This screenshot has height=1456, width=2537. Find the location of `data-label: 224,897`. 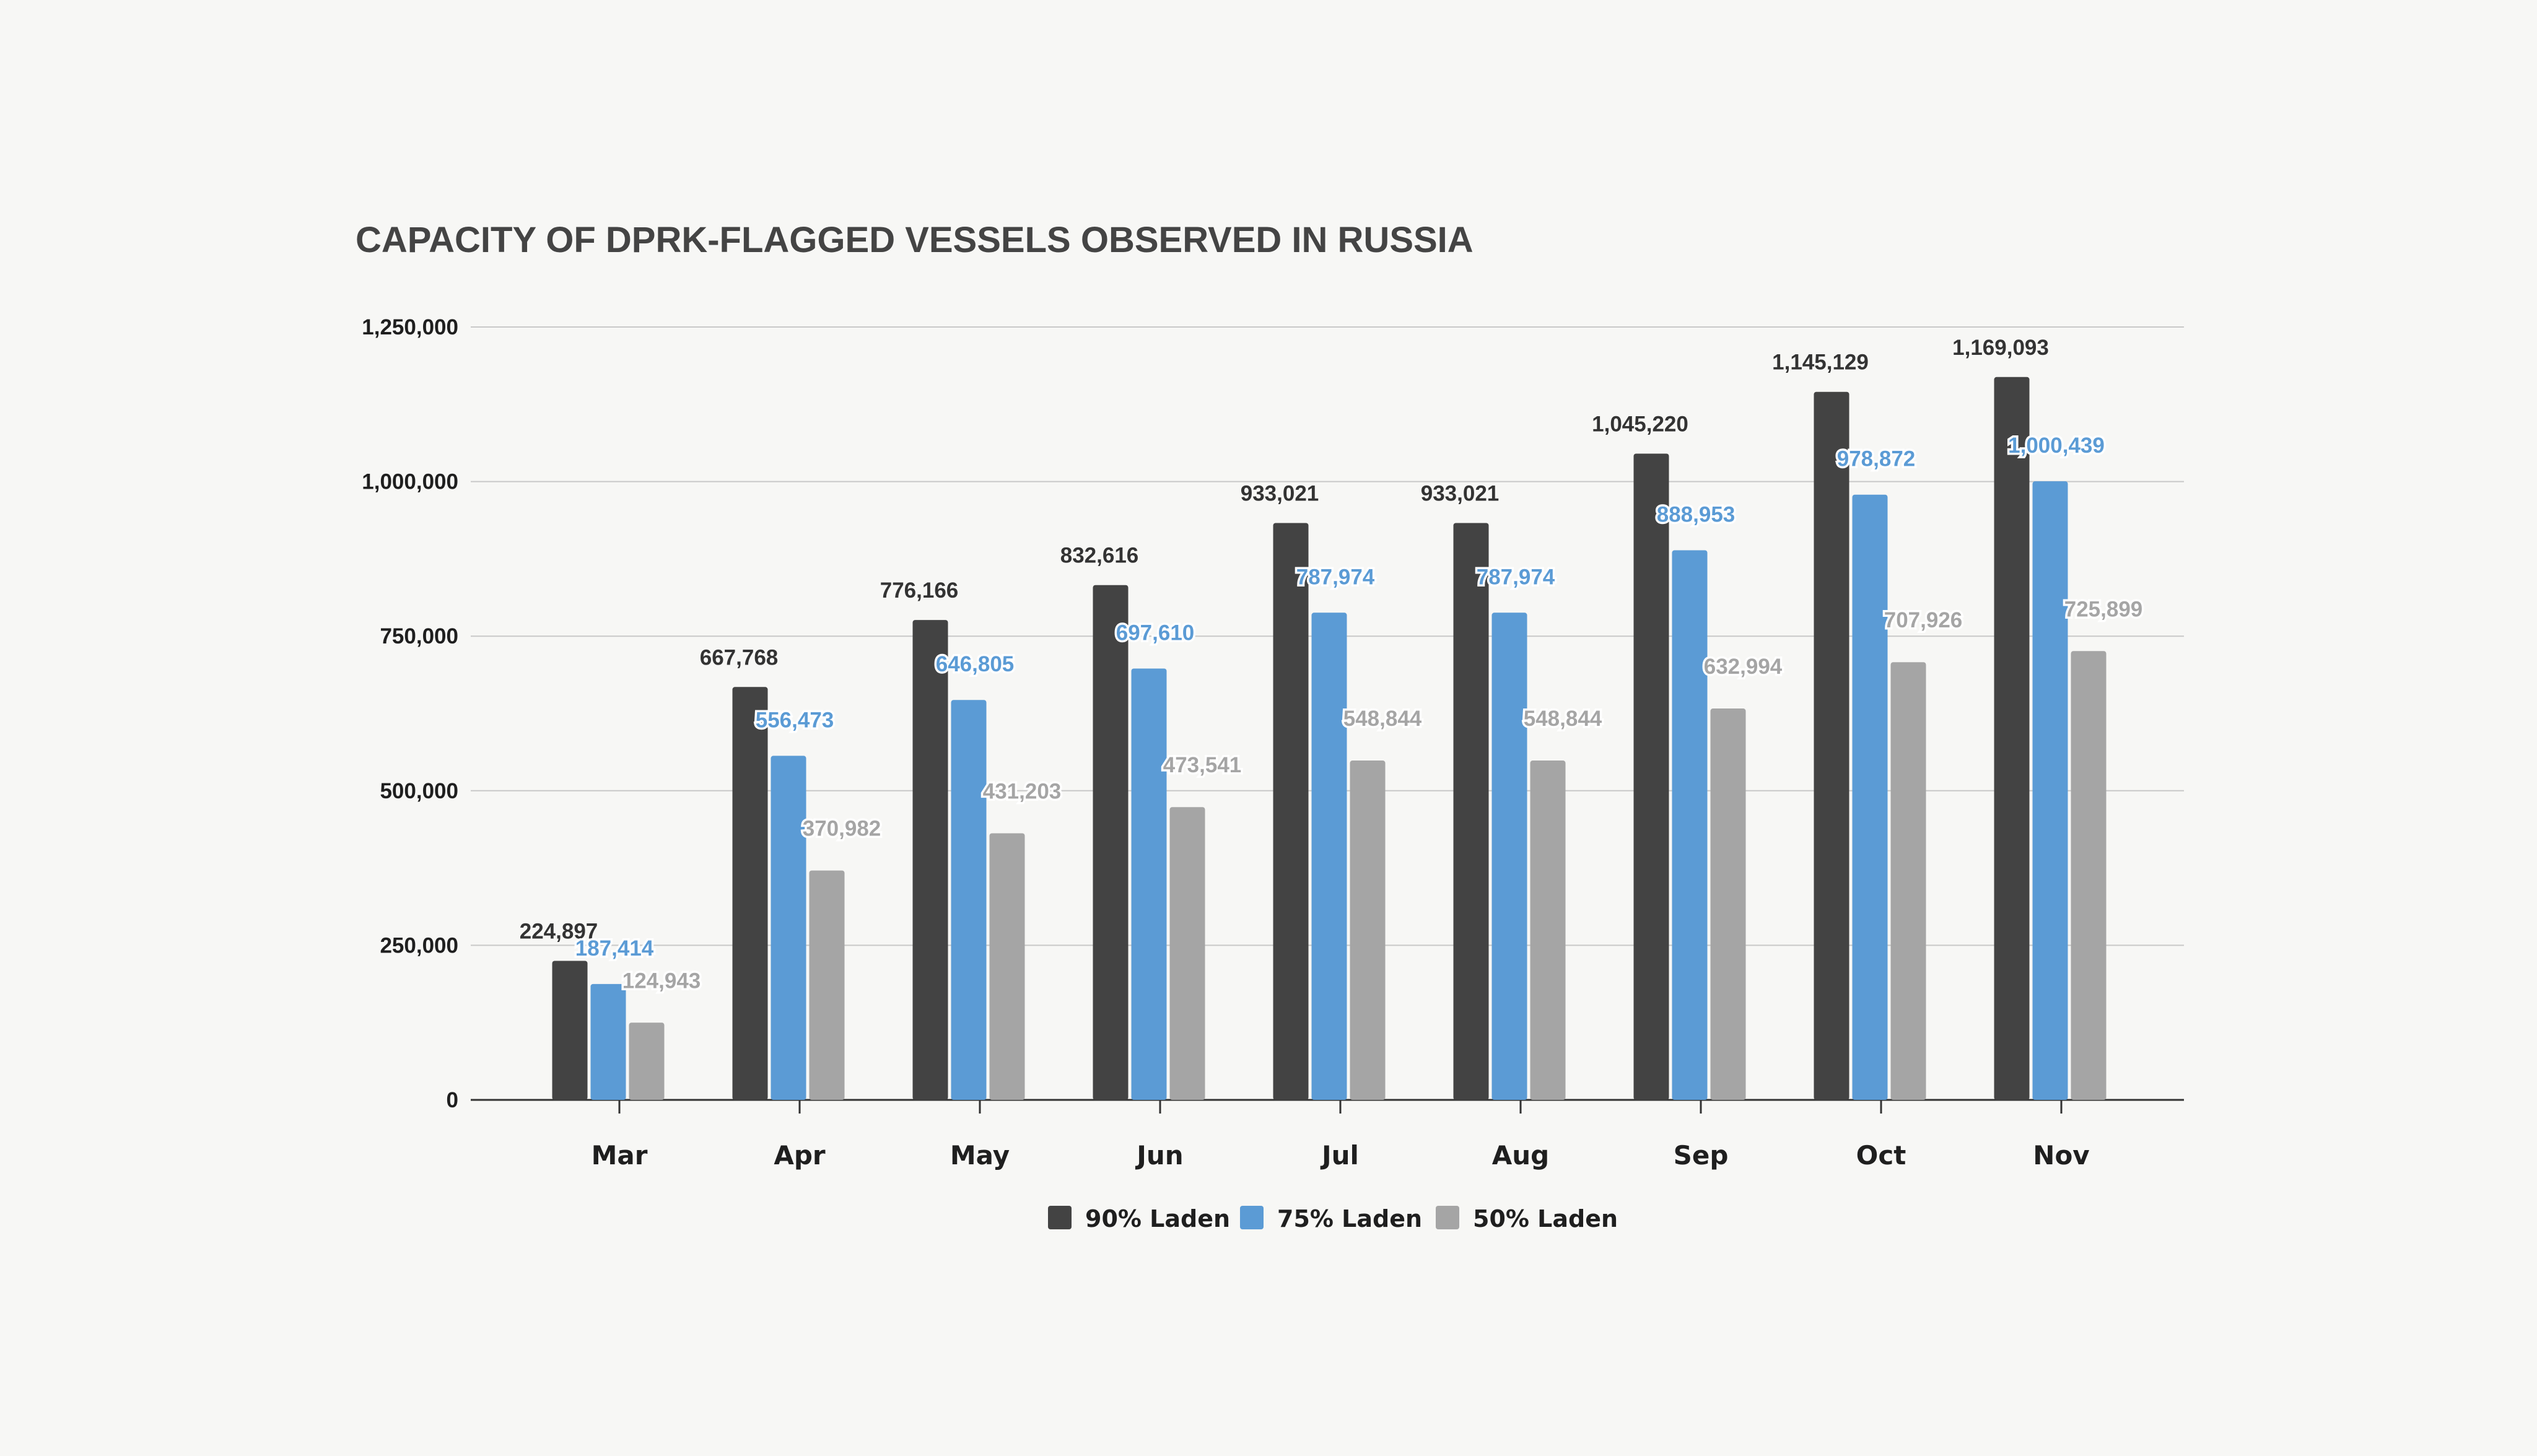

data-label: 224,897 is located at coordinates (559, 931).